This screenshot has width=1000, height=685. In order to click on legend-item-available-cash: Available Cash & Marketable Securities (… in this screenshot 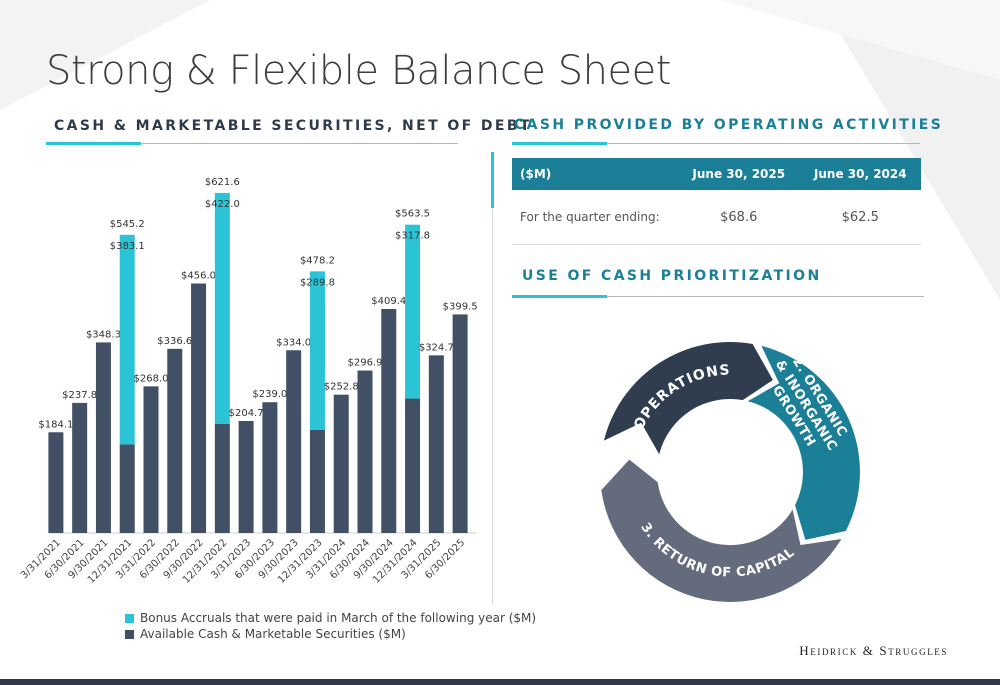, I will do `click(330, 634)`.